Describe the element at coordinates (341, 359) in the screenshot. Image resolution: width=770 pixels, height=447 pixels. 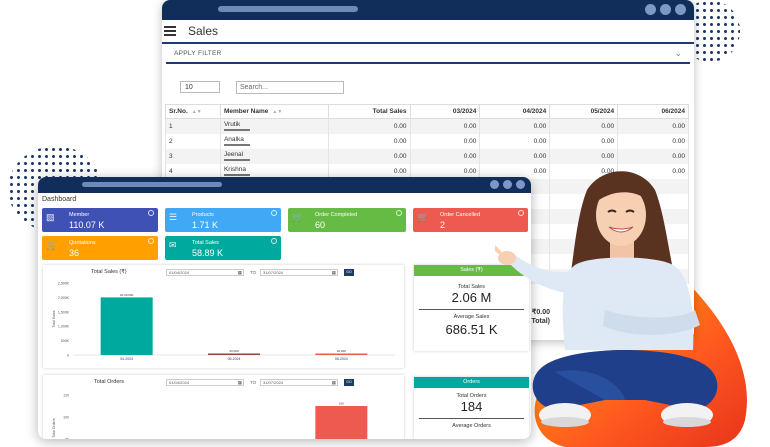
I see `x-tick-label: 06-2024` at that location.